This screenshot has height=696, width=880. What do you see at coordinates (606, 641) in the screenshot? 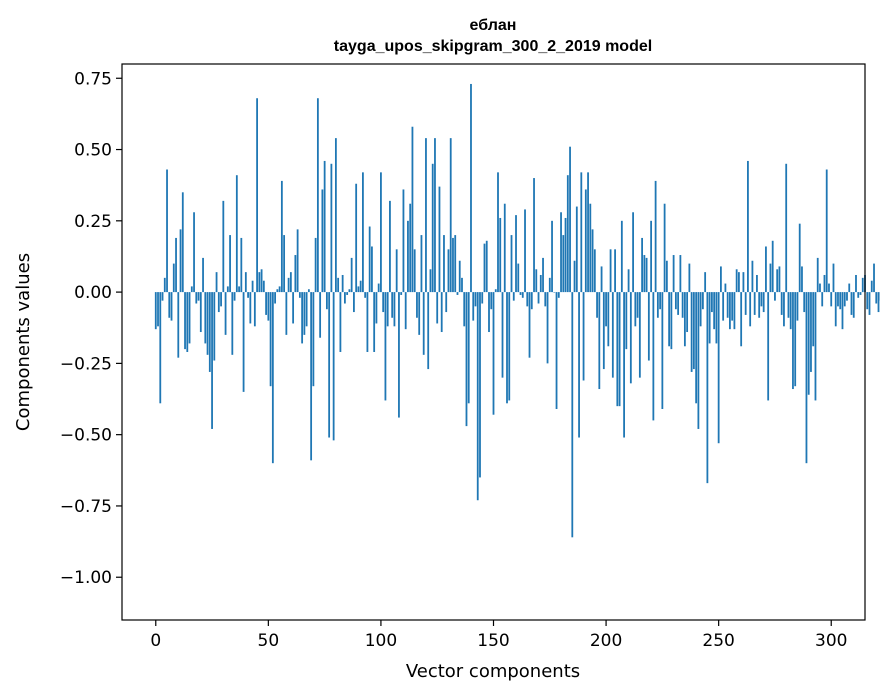
I see `x-tick-label: 200` at bounding box center [606, 641].